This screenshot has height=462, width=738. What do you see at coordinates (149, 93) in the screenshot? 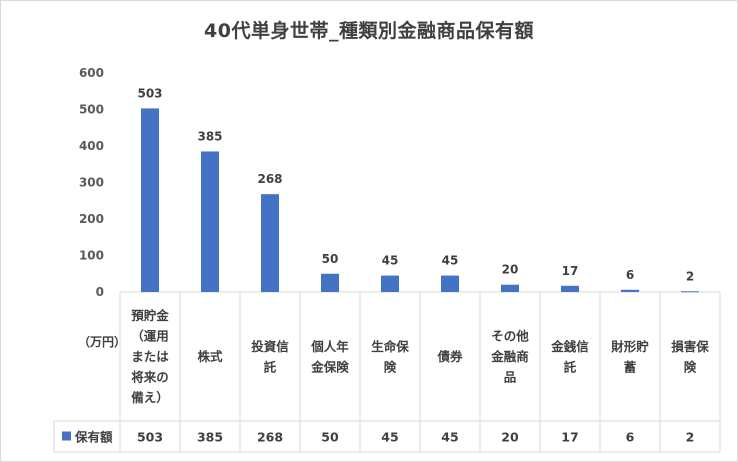
I see `data-label: 503` at bounding box center [149, 93].